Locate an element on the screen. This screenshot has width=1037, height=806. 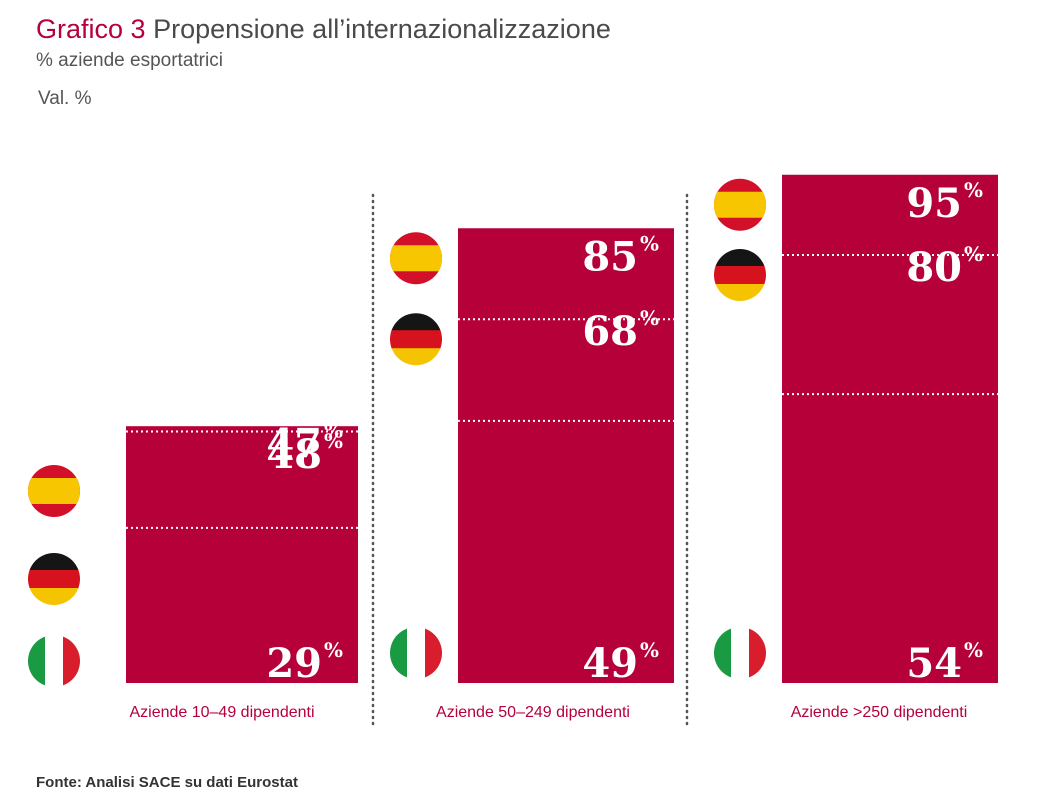
chart-title-prefix: Grafico 3 is located at coordinates (91, 29).